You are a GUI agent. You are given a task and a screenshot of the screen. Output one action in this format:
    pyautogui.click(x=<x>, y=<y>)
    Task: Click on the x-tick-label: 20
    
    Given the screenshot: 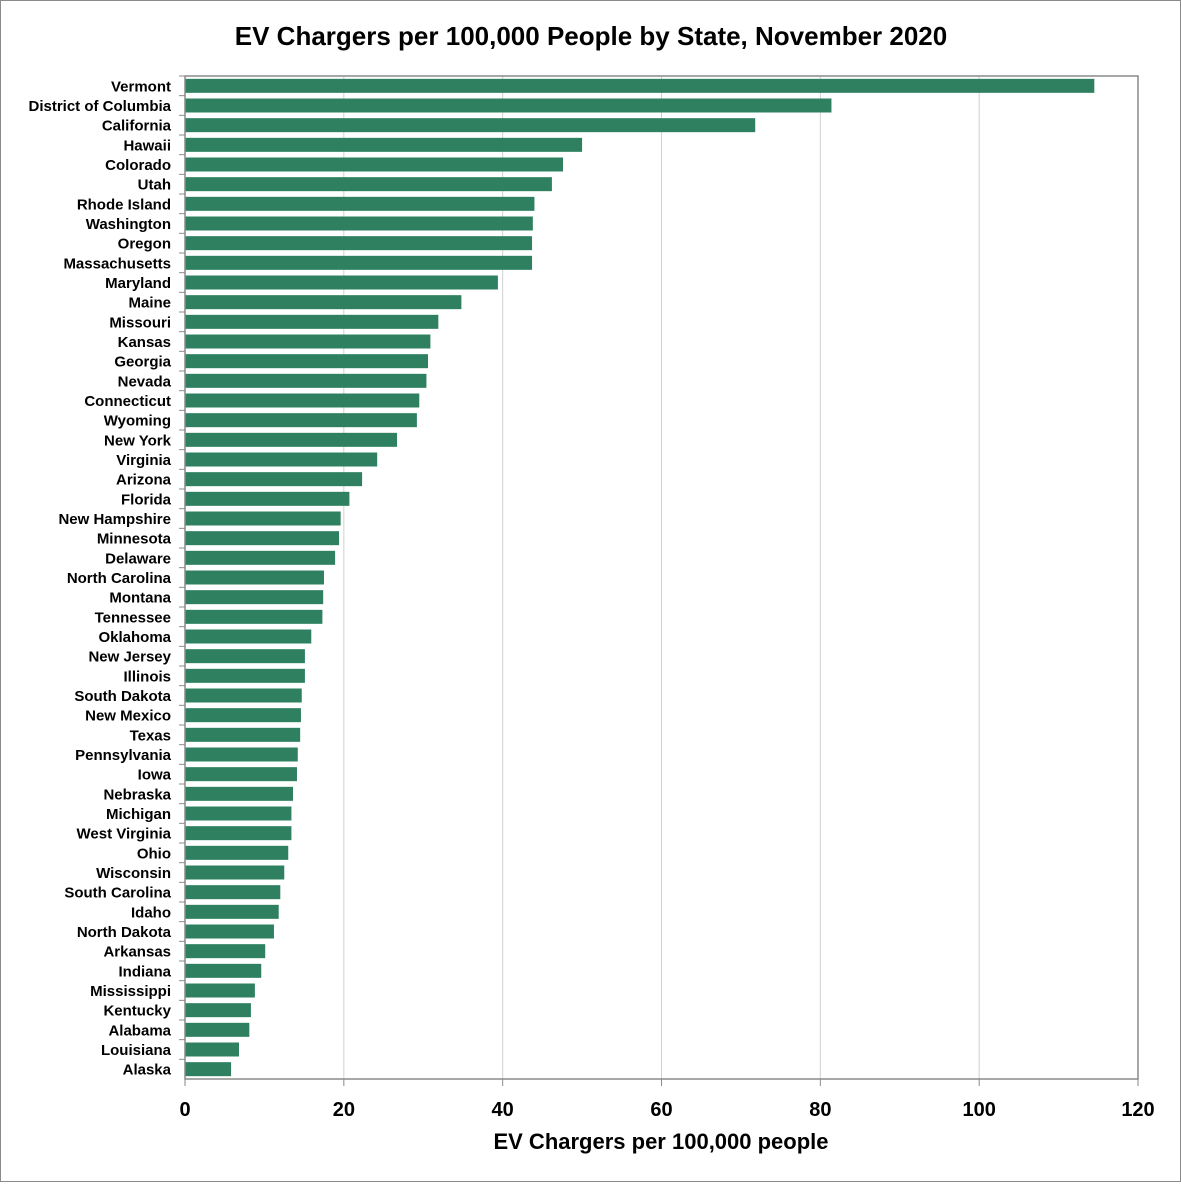 What is the action you would take?
    pyautogui.click(x=344, y=1110)
    